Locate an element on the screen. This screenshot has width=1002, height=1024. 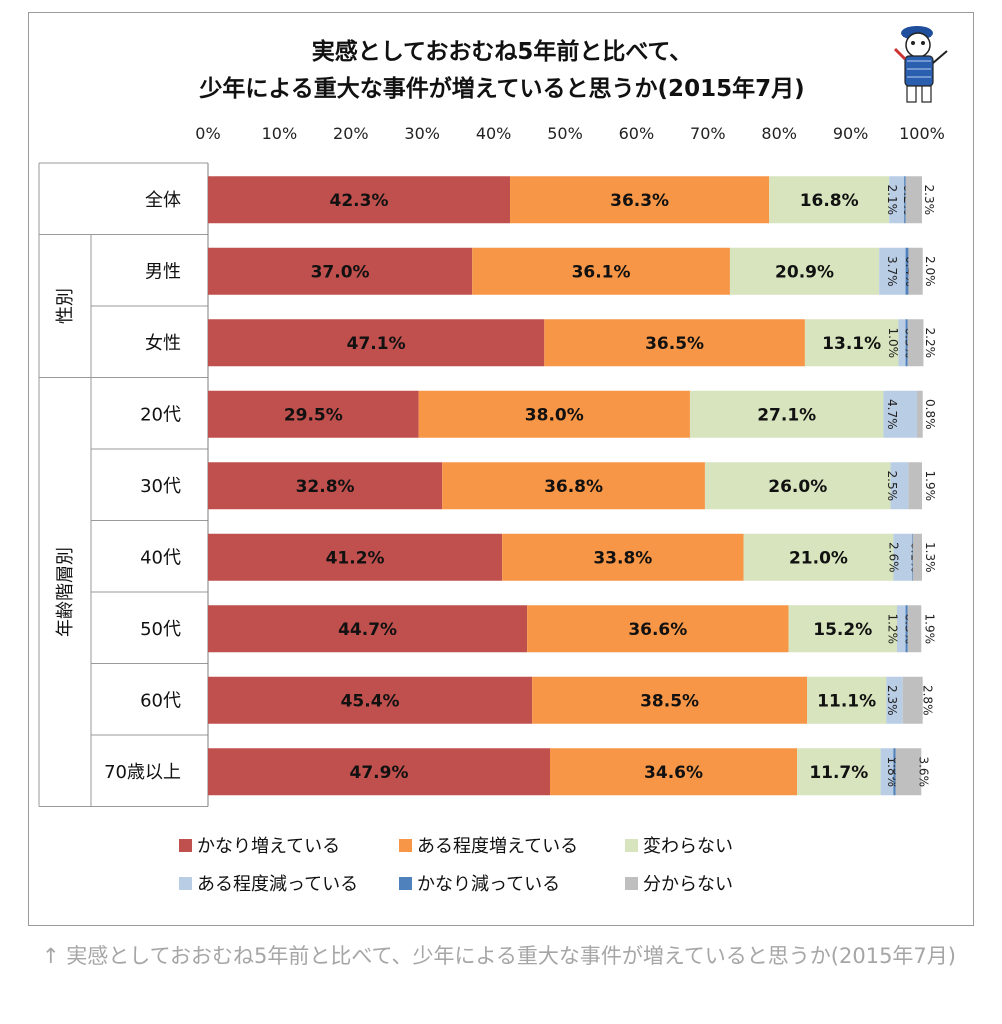
data-label-small: 2.2% is located at coordinates (930, 343).